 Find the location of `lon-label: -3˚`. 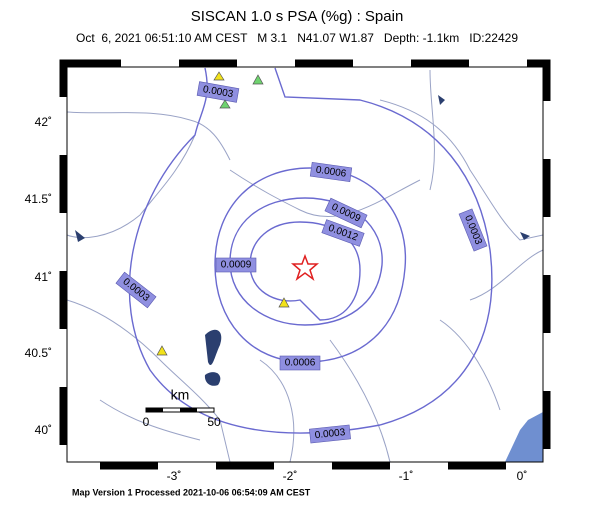

lon-label: -3˚ is located at coordinates (174, 476).